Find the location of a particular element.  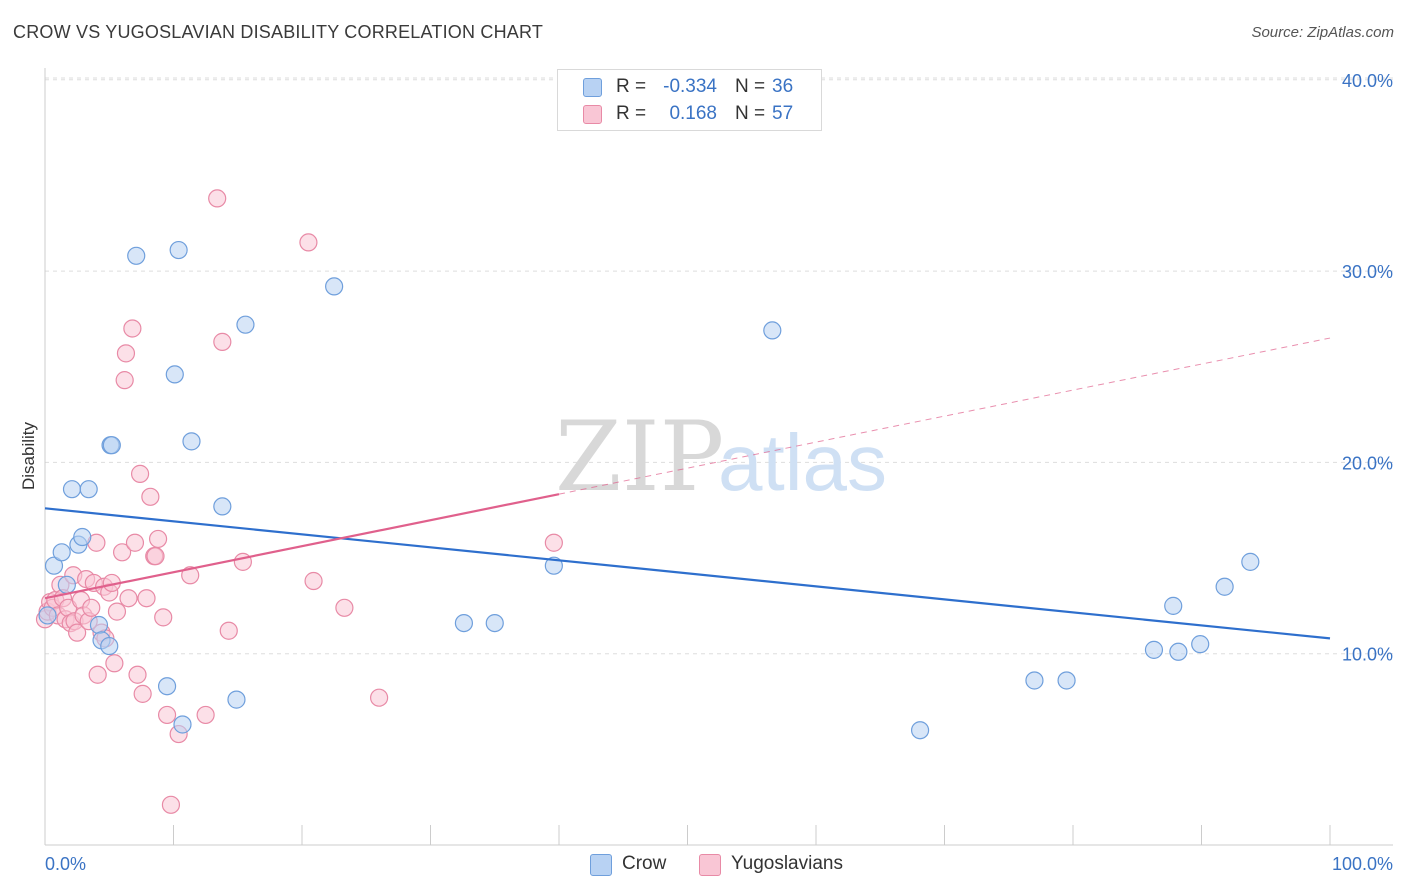

yugoslavians-legend-label: Yugoslavians is located at coordinates (787, 863).